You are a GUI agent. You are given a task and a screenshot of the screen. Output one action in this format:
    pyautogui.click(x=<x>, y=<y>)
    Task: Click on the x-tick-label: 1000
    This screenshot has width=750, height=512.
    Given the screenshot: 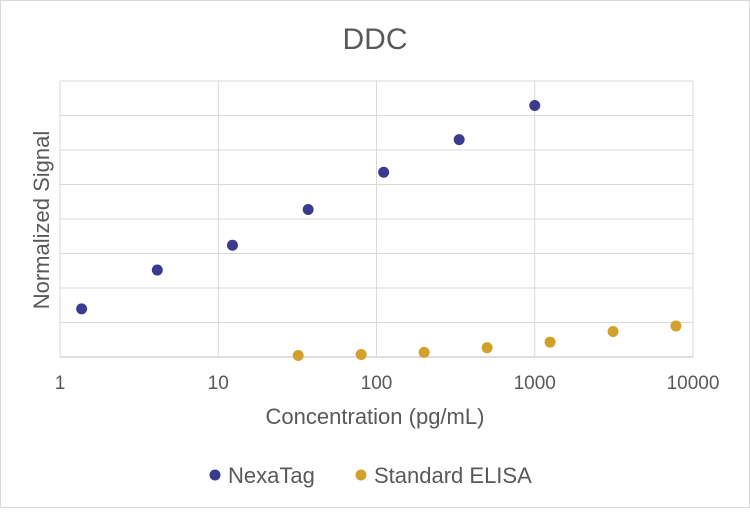 What is the action you would take?
    pyautogui.click(x=535, y=383)
    